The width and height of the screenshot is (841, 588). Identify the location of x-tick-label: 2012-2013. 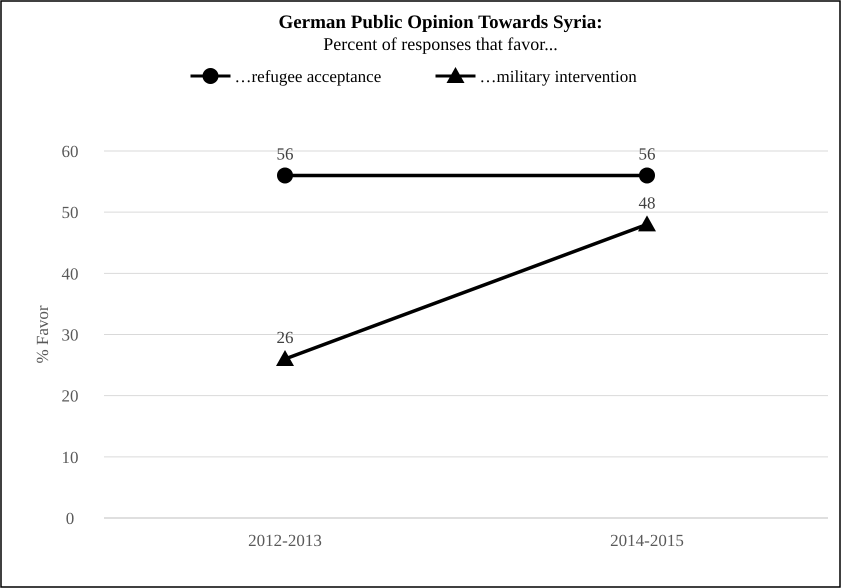
(285, 540).